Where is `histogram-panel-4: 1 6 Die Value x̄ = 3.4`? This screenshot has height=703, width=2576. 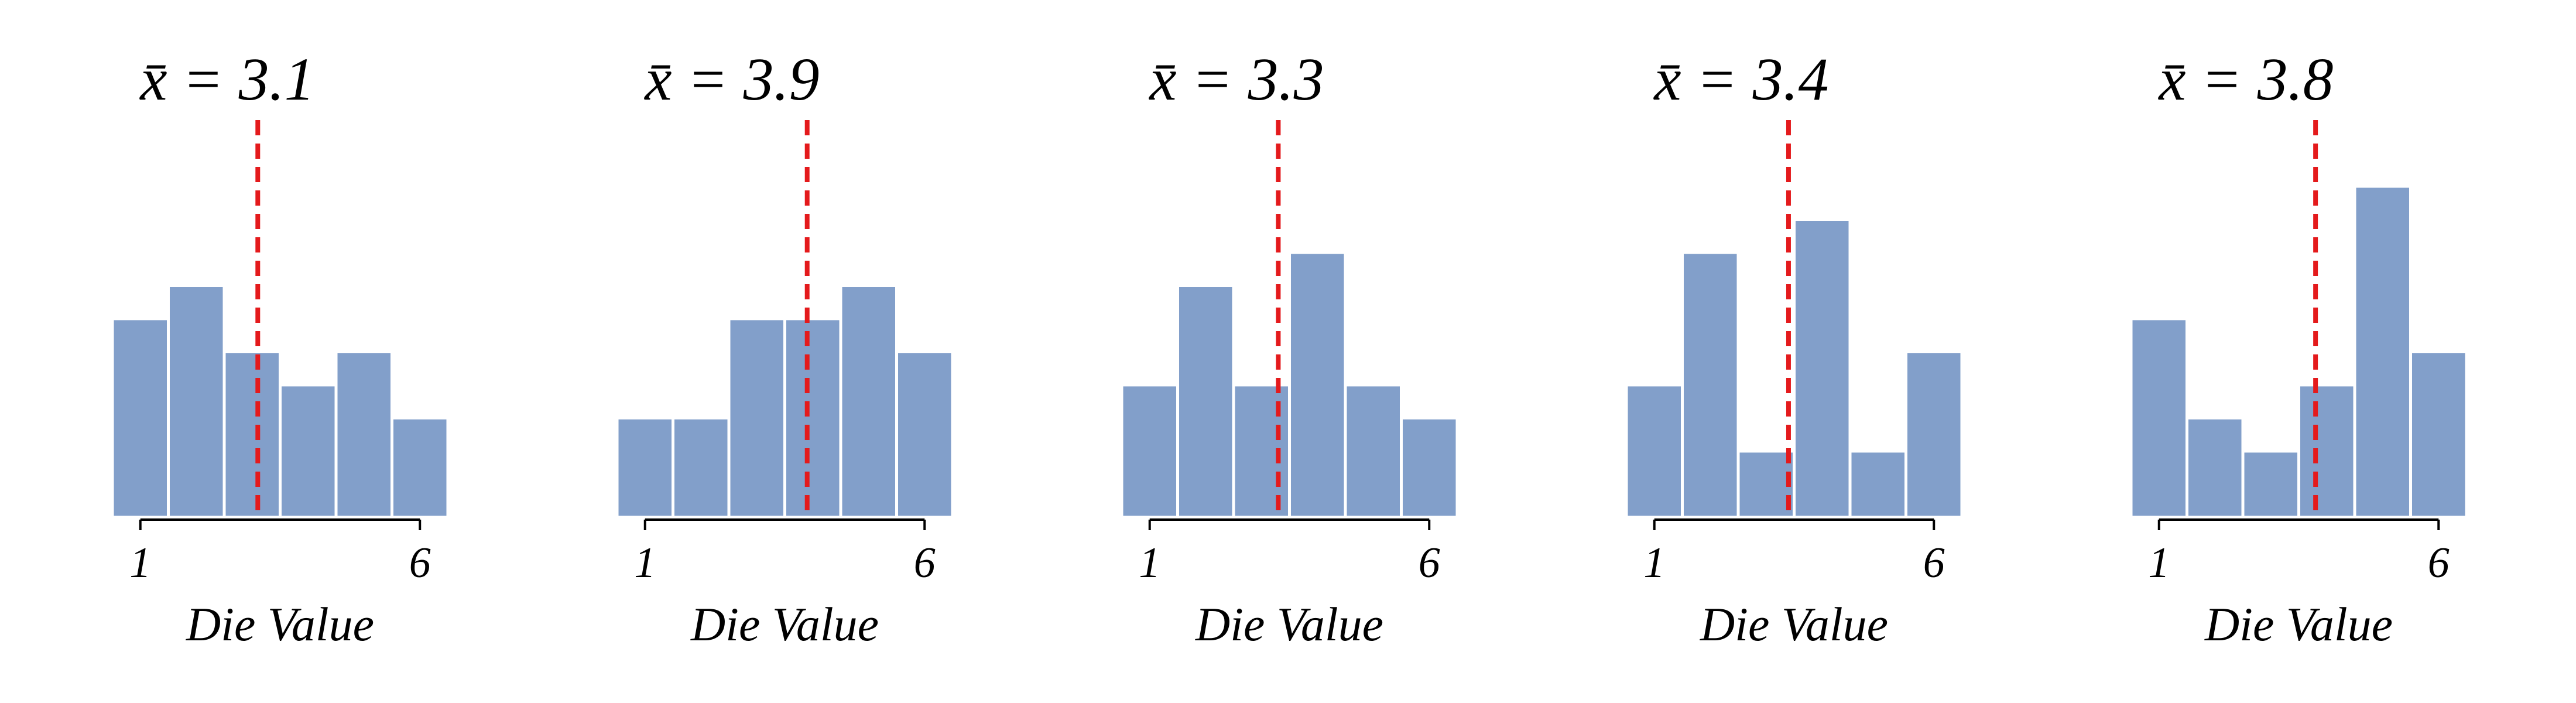
histogram-panel-4: 1 6 Die Value x̄ = 3.4 is located at coordinates (1794, 348).